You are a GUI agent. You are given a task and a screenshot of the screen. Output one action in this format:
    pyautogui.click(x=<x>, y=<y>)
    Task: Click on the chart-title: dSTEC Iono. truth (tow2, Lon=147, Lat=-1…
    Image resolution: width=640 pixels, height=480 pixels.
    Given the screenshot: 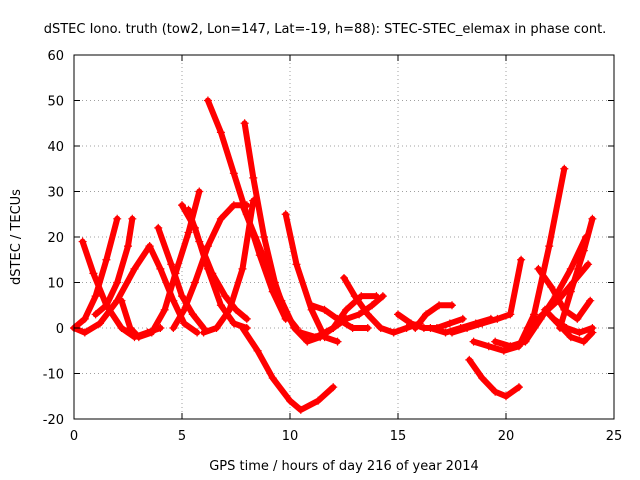 What is the action you would take?
    pyautogui.click(x=325, y=29)
    